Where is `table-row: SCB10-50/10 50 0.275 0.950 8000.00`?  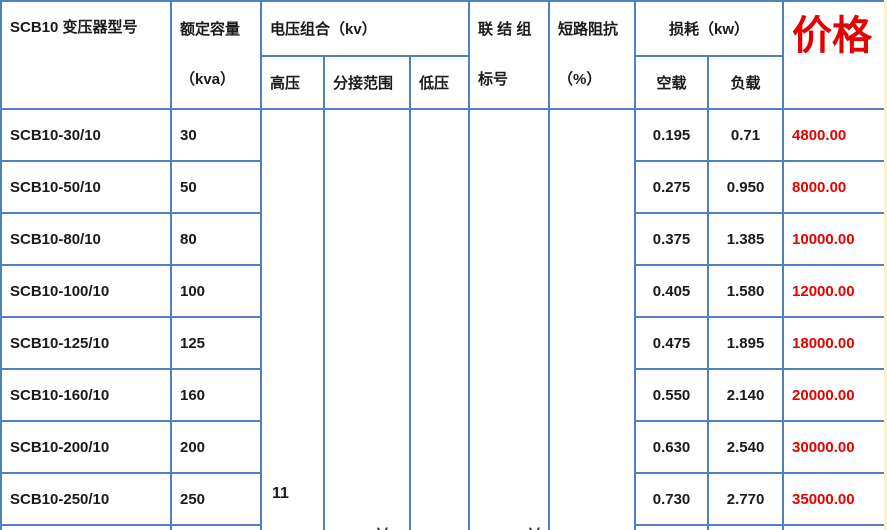 table-row: SCB10-50/10 50 0.275 0.950 8000.00 is located at coordinates (443, 187).